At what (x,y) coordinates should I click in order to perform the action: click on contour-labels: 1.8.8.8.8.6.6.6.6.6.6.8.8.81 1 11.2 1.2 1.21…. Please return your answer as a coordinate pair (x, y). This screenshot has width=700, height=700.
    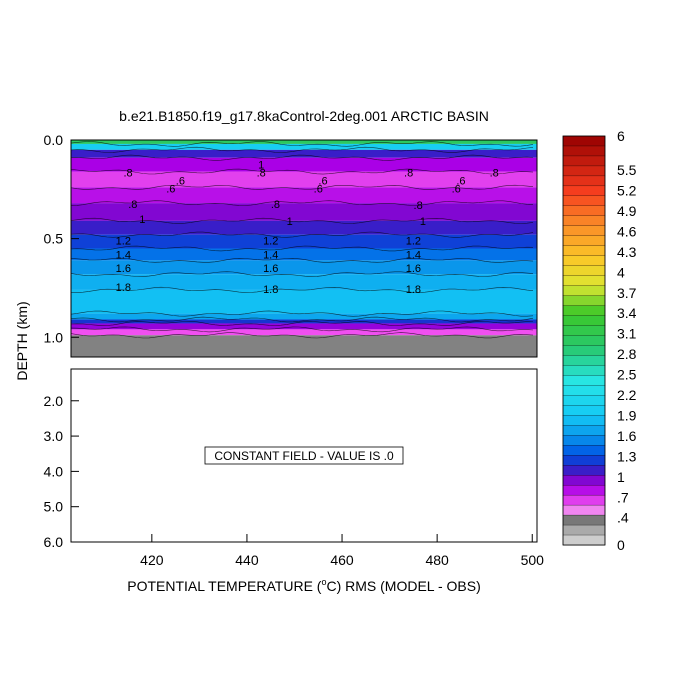
    Looking at the image, I should click on (307, 228).